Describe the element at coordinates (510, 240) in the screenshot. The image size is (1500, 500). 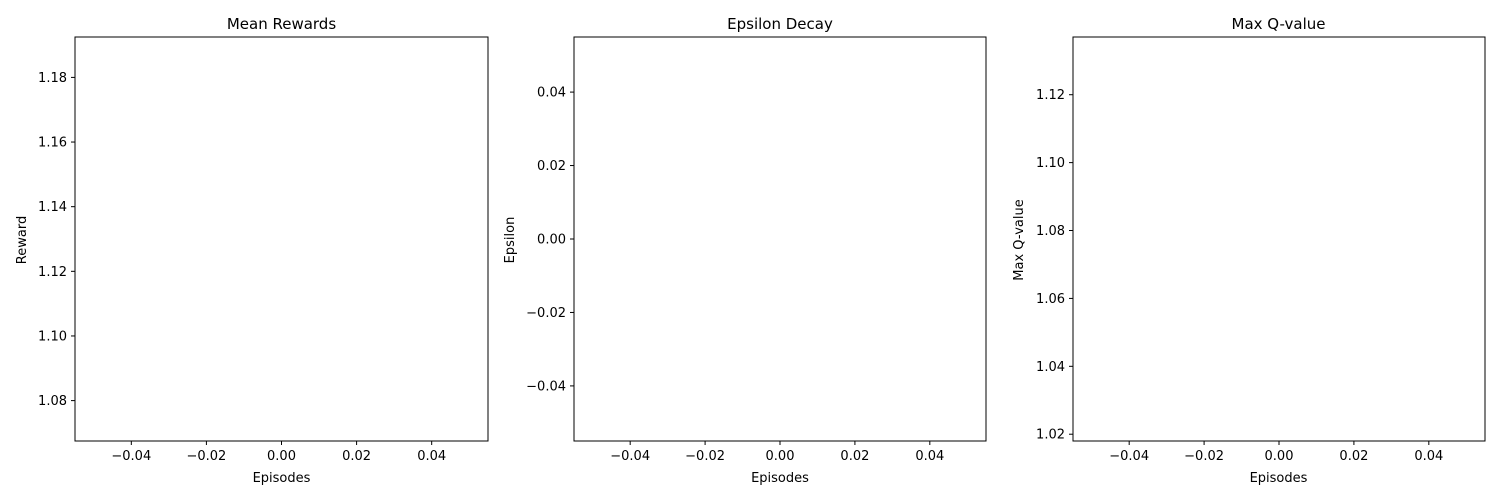
I see `y-axis-label: Epsilon` at that location.